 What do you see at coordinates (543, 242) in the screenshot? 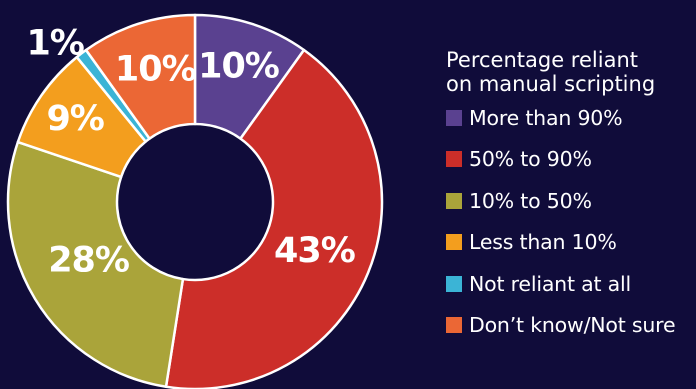
I see `legend-label: Less than 10%` at bounding box center [543, 242].